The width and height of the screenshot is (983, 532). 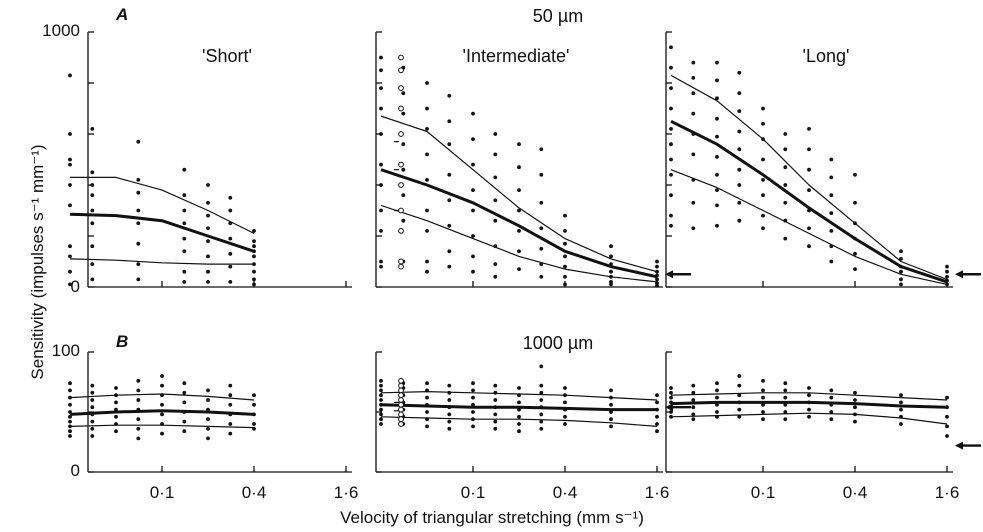 What do you see at coordinates (516, 56) in the screenshot?
I see `column-title-intermediate: 'Intermediate'` at bounding box center [516, 56].